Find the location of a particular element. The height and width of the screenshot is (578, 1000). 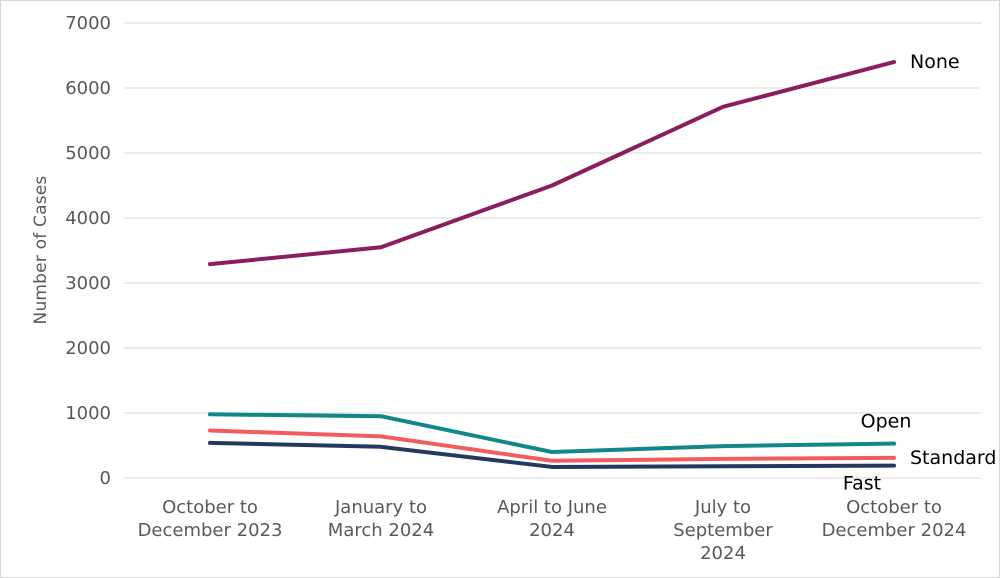

x-tick-label-line: April to June is located at coordinates (552, 507).